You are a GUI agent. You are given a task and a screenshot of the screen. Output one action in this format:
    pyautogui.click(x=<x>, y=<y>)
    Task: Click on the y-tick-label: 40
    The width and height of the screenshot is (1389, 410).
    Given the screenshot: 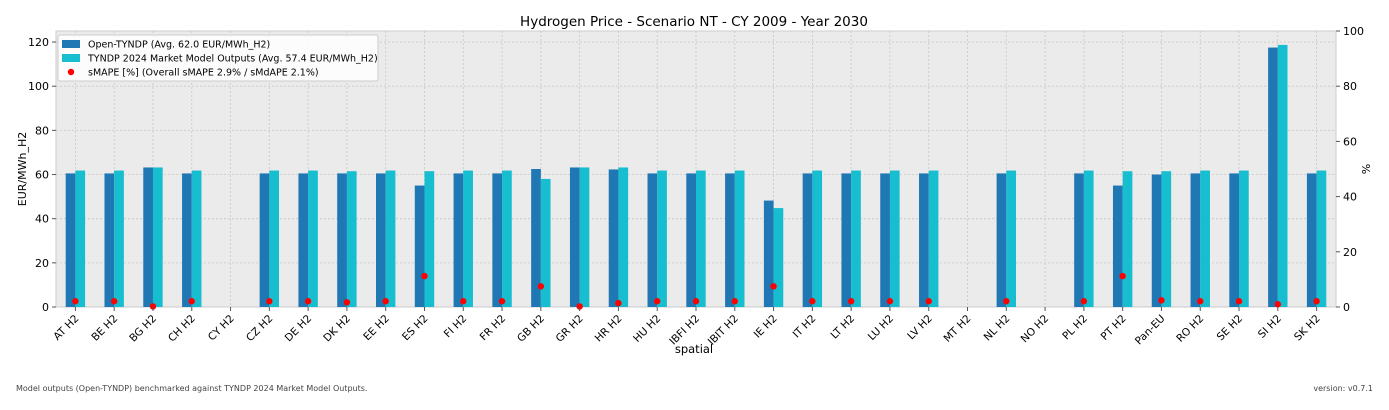 What is the action you would take?
    pyautogui.click(x=42, y=219)
    